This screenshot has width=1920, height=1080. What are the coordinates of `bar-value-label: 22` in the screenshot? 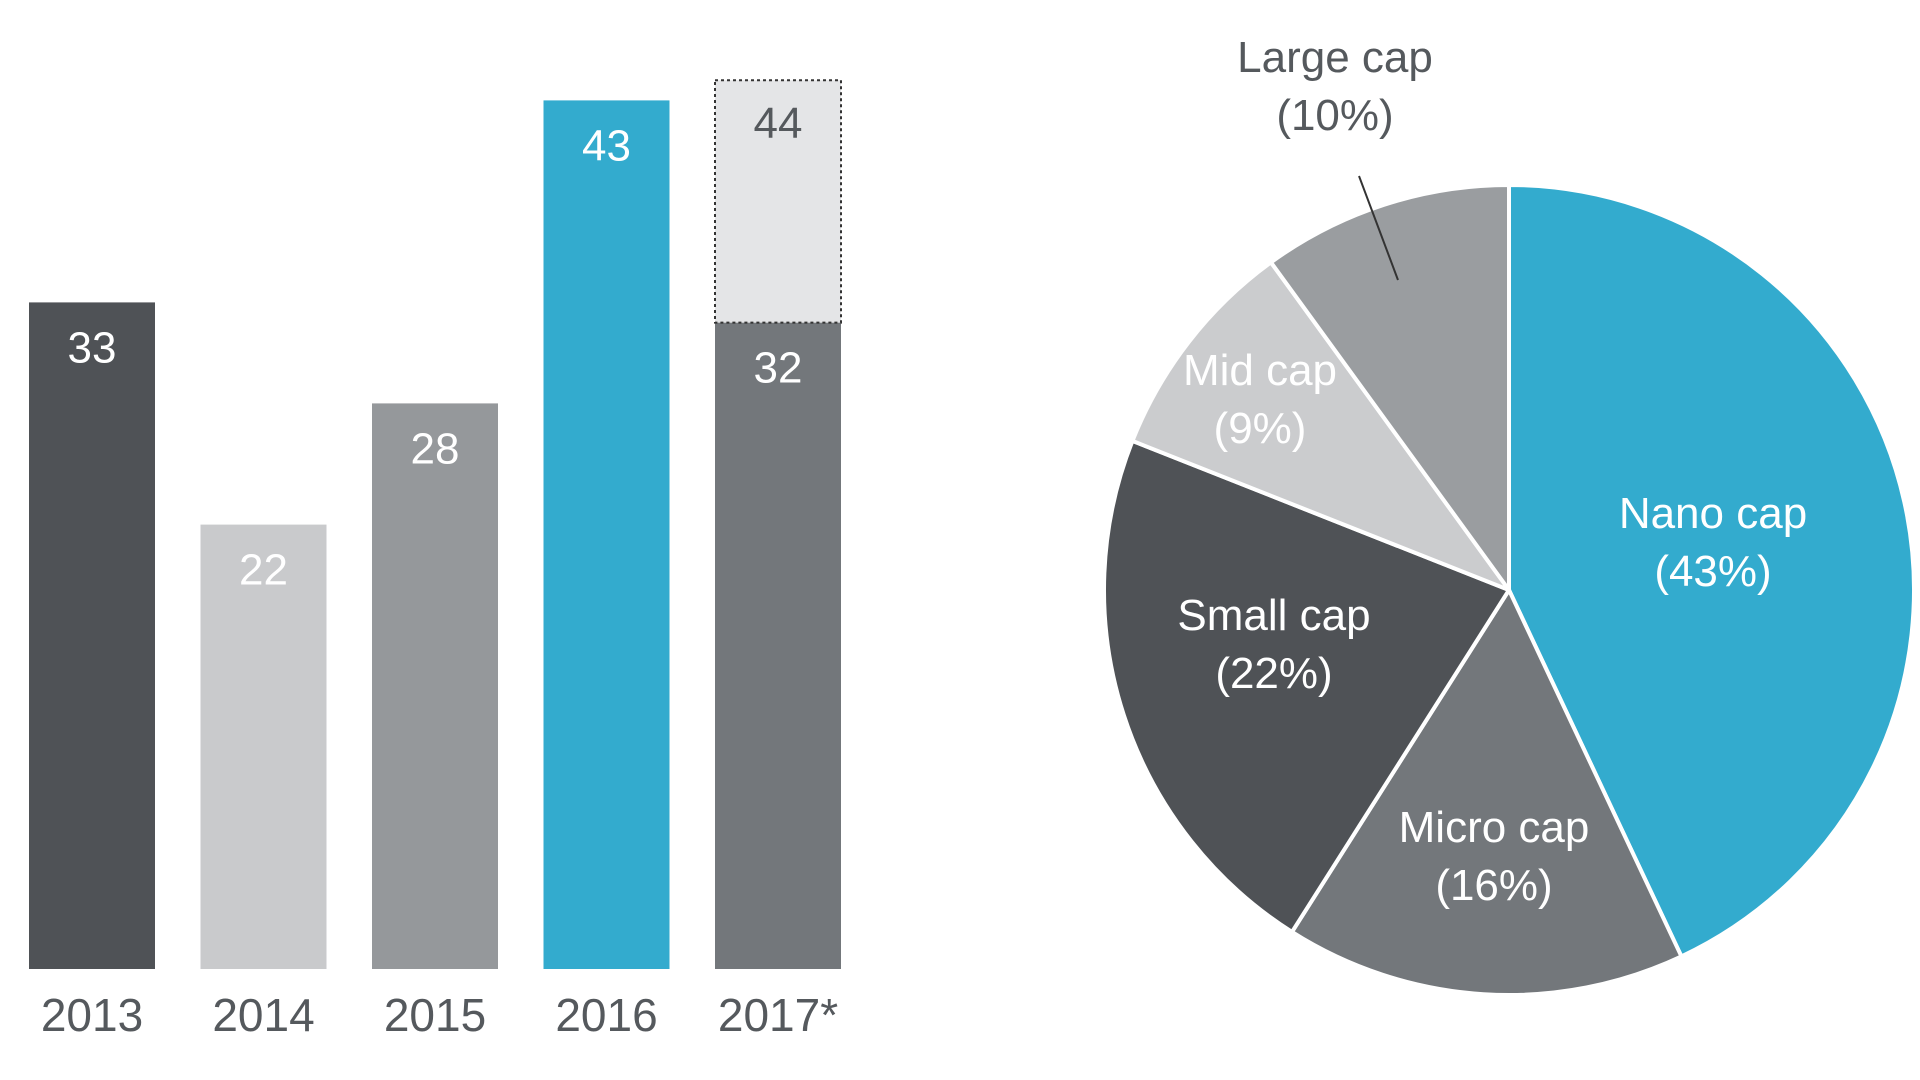 It's located at (263, 570).